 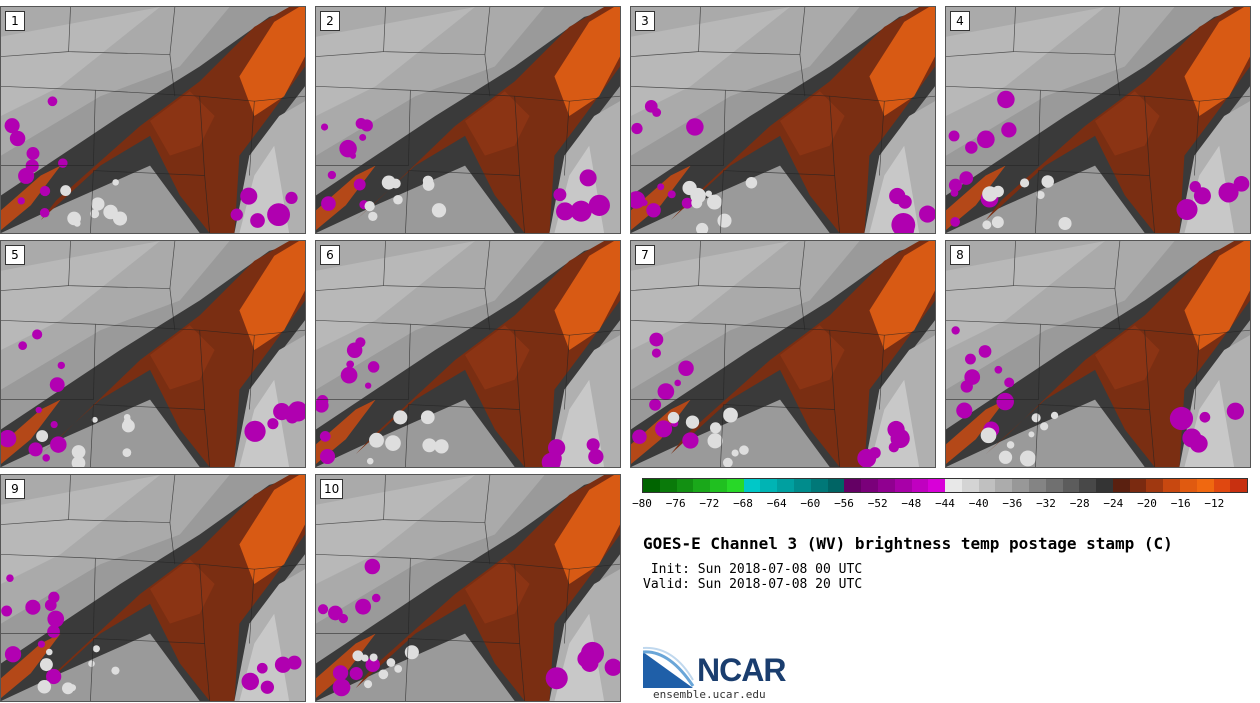 I want to click on panel-number: 1, so click(x=15, y=21).